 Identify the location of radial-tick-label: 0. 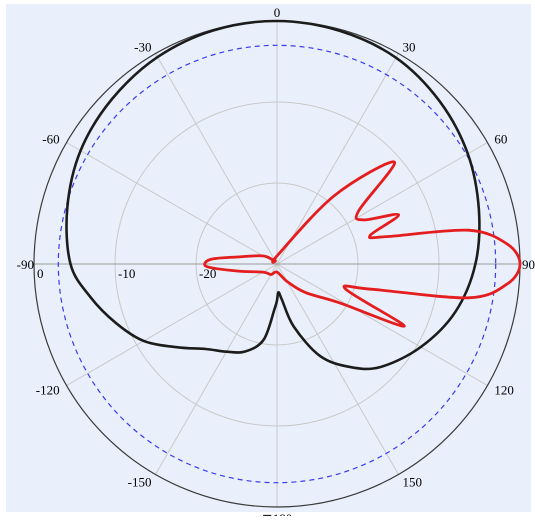
(40, 273).